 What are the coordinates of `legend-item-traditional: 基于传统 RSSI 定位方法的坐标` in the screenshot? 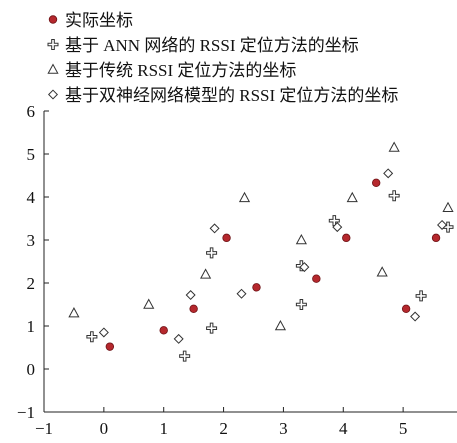 It's located at (221, 68).